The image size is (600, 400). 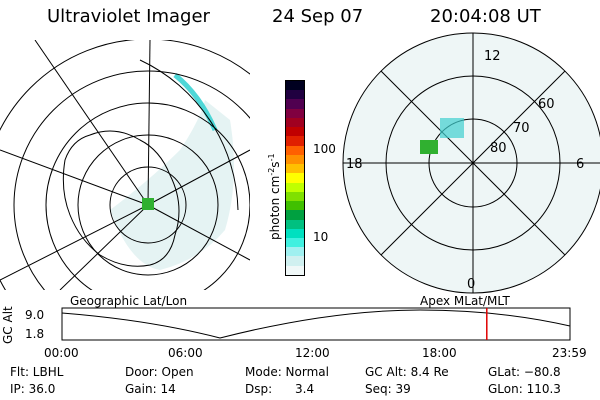 I want to click on geo-oval-fill, so click(x=172, y=185).